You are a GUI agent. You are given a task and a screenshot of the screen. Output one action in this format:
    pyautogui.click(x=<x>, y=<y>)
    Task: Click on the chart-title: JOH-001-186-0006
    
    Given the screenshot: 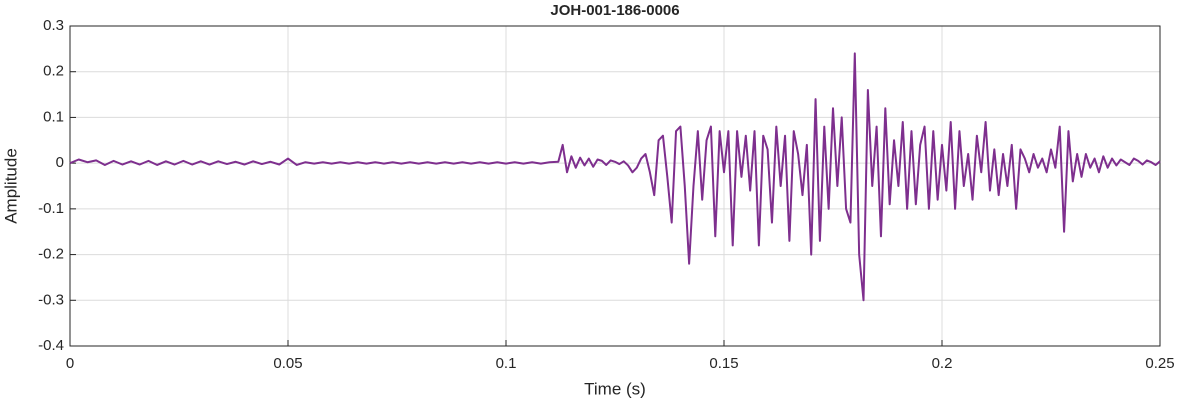 What is the action you would take?
    pyautogui.click(x=614, y=10)
    